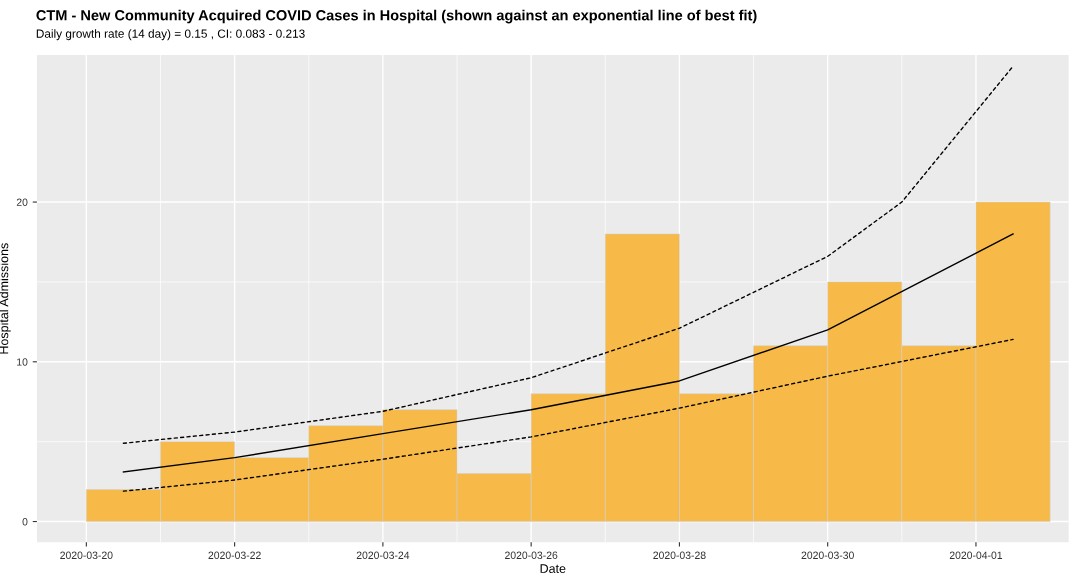 The width and height of the screenshot is (1086, 580). I want to click on x-tick-label: 2020-03-20, so click(86, 555).